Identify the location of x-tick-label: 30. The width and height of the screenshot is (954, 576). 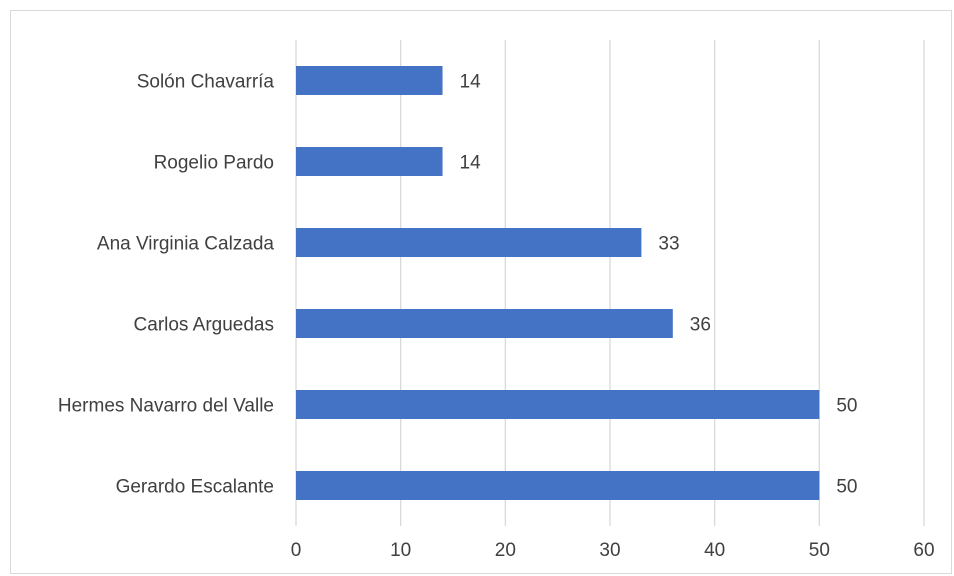
(609, 550).